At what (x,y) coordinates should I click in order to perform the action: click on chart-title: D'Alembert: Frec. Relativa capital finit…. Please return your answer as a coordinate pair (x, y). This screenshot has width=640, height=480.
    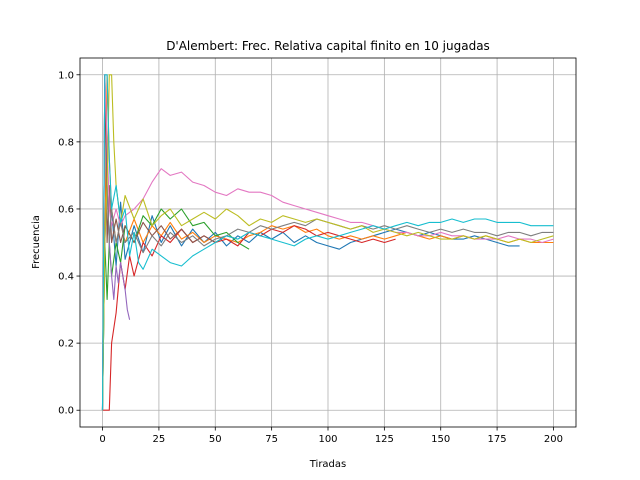
    Looking at the image, I should click on (328, 46).